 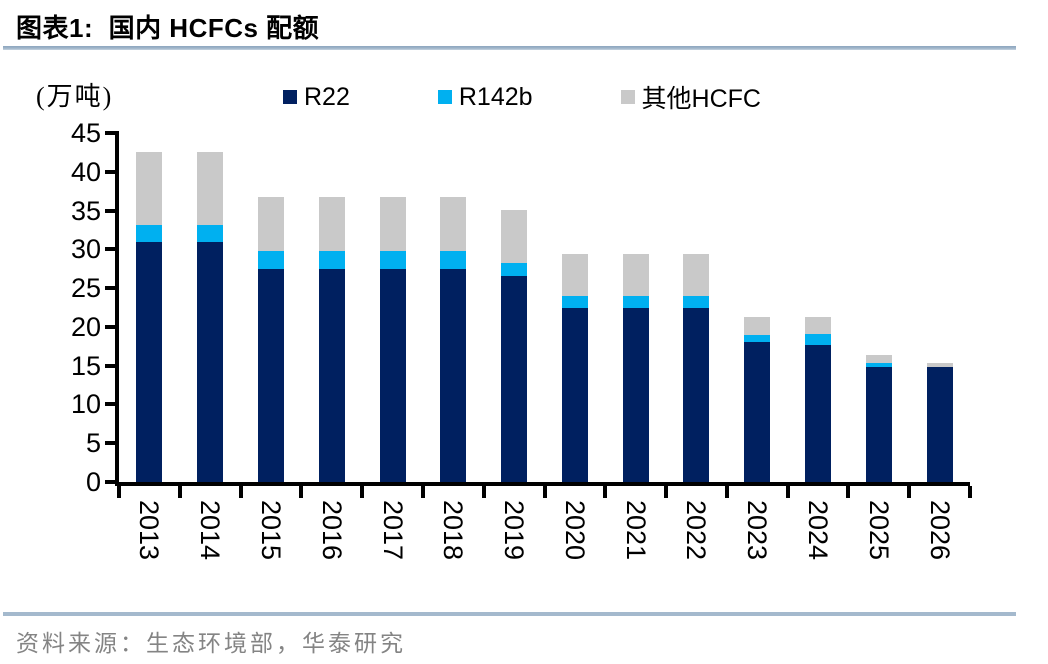 What do you see at coordinates (290, 97) in the screenshot?
I see `legend-swatch-R22` at bounding box center [290, 97].